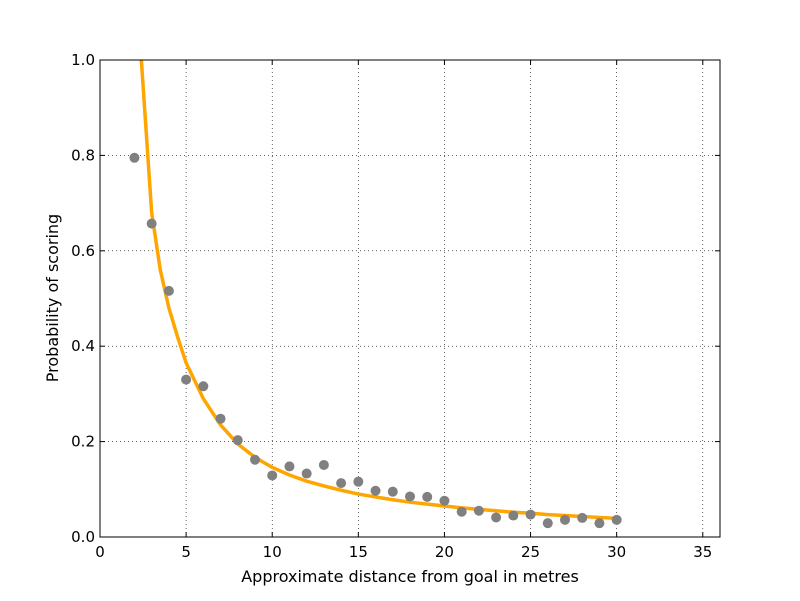 This screenshot has width=800, height=601. Describe the element at coordinates (83, 60) in the screenshot. I see `y-tick-label: 1.0` at that location.